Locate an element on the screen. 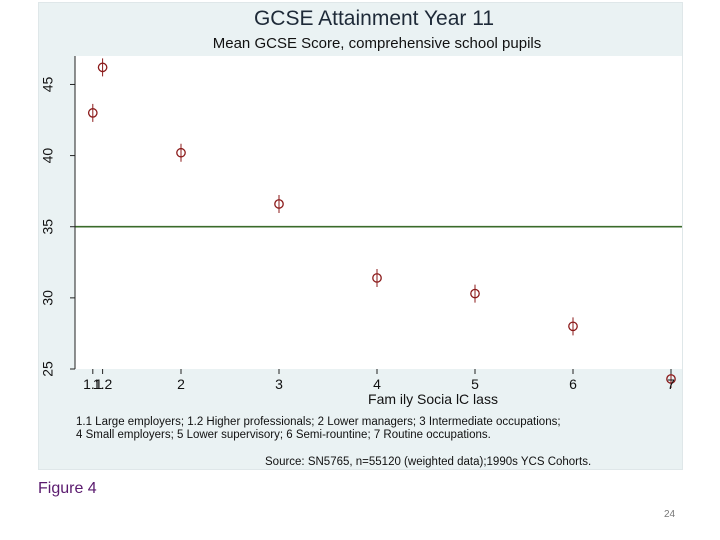  y-tick-label: 30 is located at coordinates (48, 298).